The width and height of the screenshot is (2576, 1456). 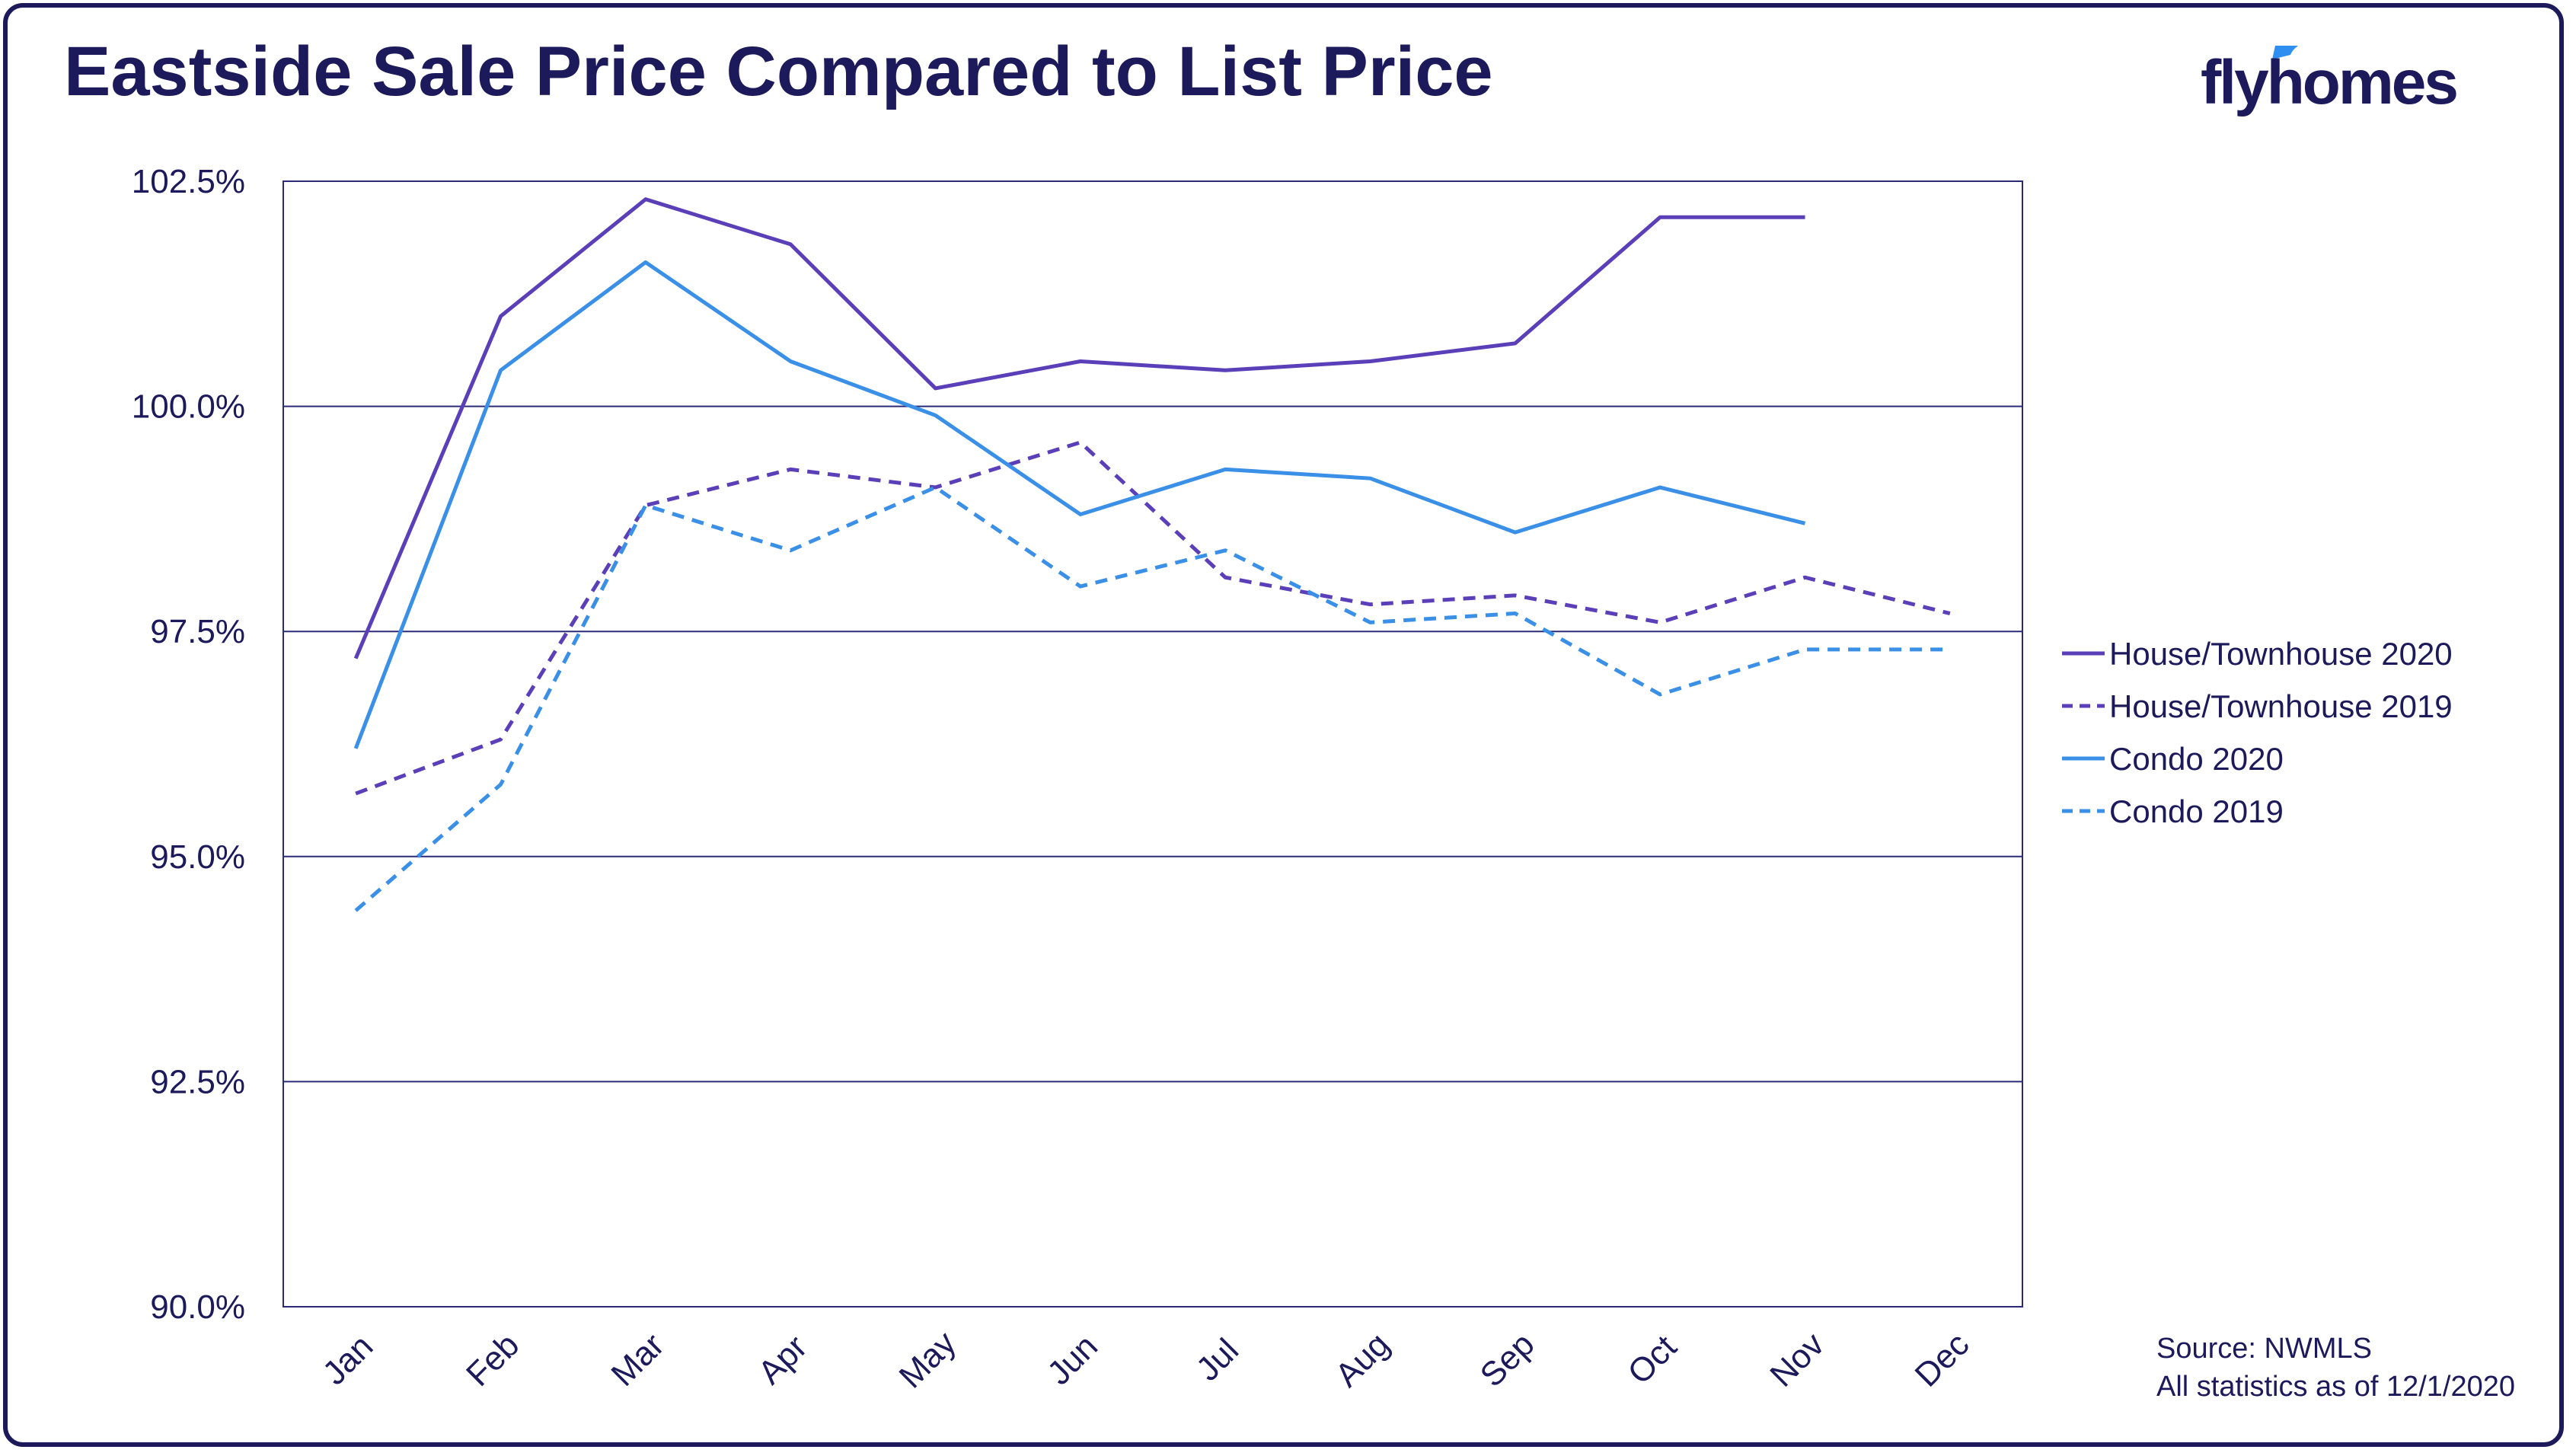 What do you see at coordinates (1942, 1360) in the screenshot?
I see `x-tick-label: Dec` at bounding box center [1942, 1360].